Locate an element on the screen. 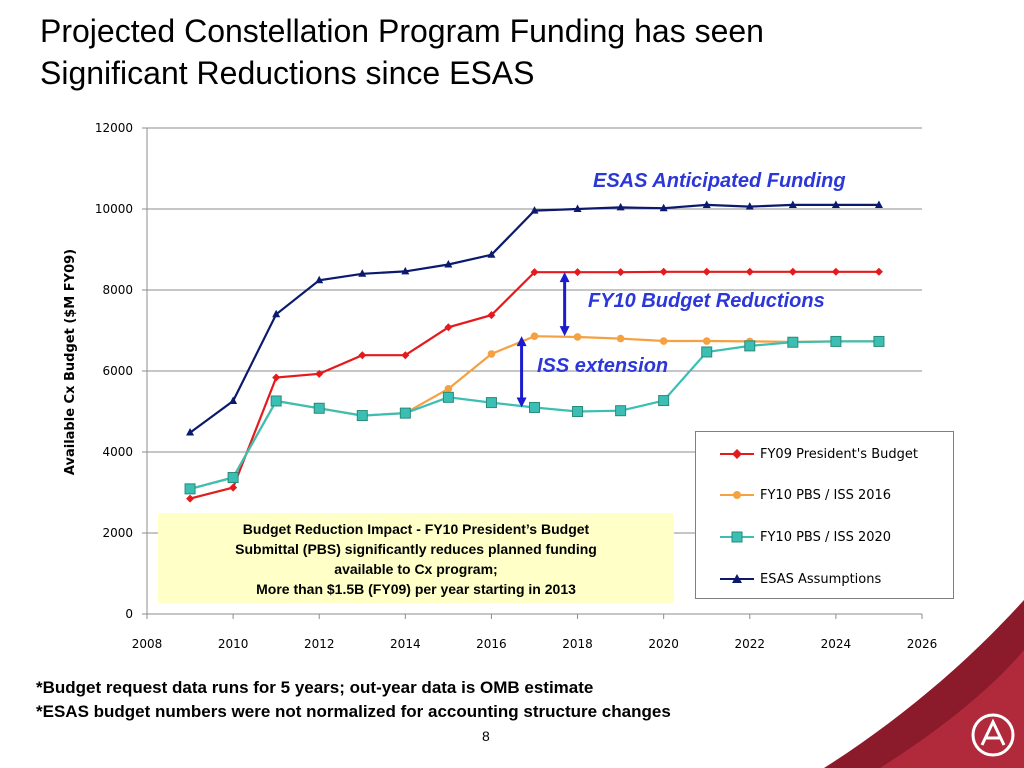 The height and width of the screenshot is (768, 1024). x-tick-label: 2008 is located at coordinates (147, 644).